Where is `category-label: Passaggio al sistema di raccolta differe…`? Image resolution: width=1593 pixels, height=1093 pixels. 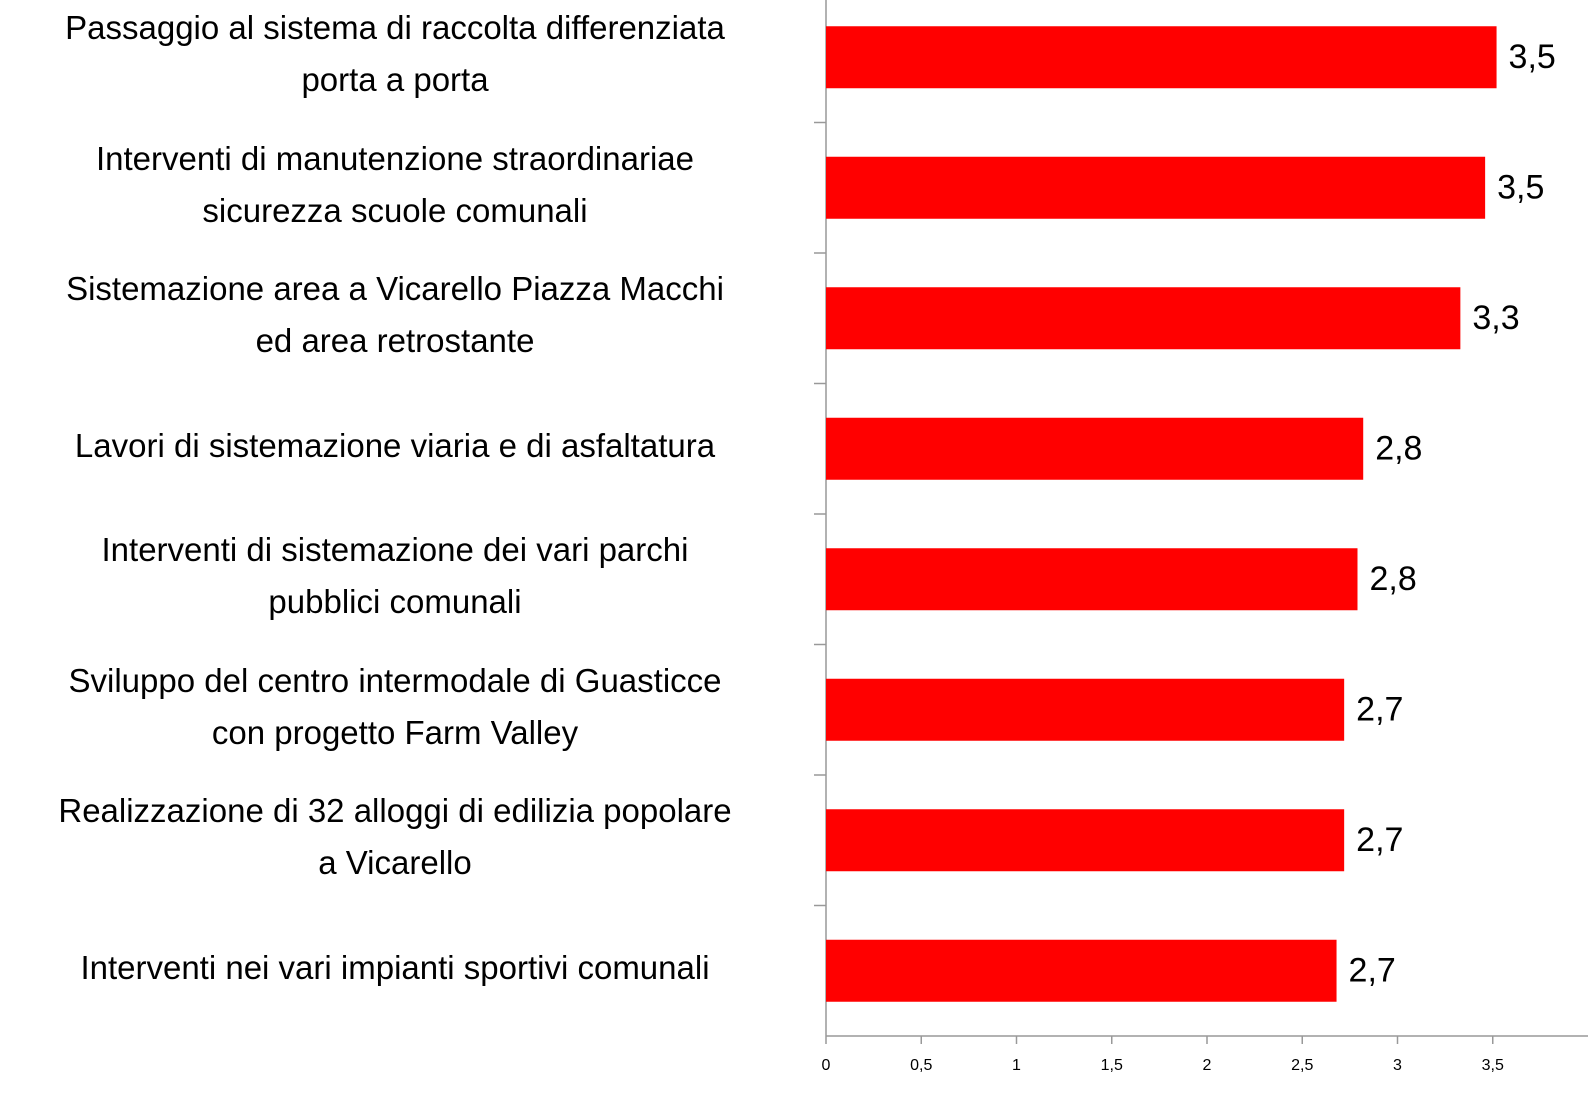
category-label: Passaggio al sistema di raccolta differe… is located at coordinates (395, 54).